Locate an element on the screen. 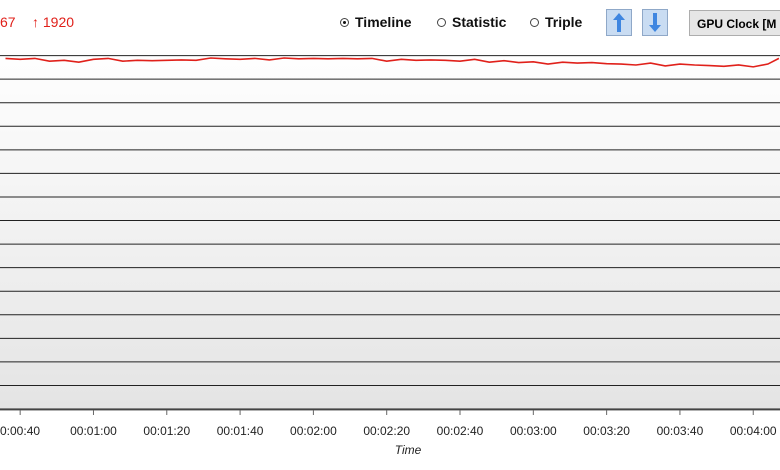 The width and height of the screenshot is (780, 470). sort-down-button is located at coordinates (655, 22).